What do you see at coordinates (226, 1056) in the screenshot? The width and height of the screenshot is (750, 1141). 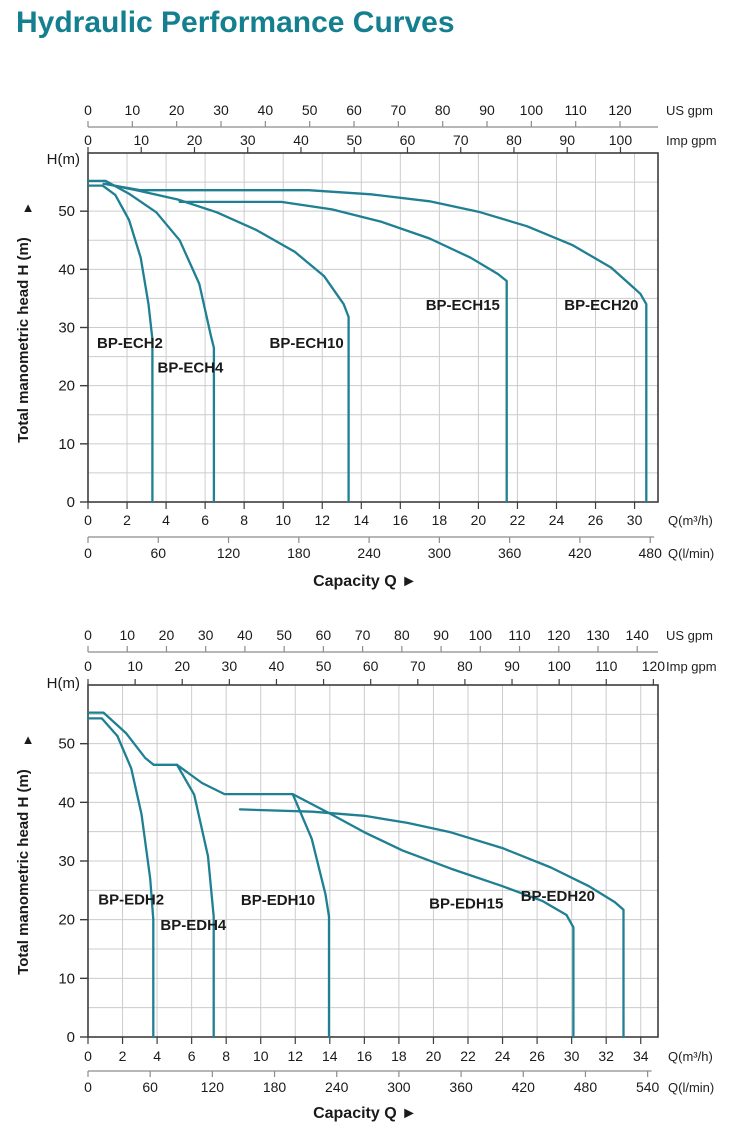 I see `svg-text: 8` at bounding box center [226, 1056].